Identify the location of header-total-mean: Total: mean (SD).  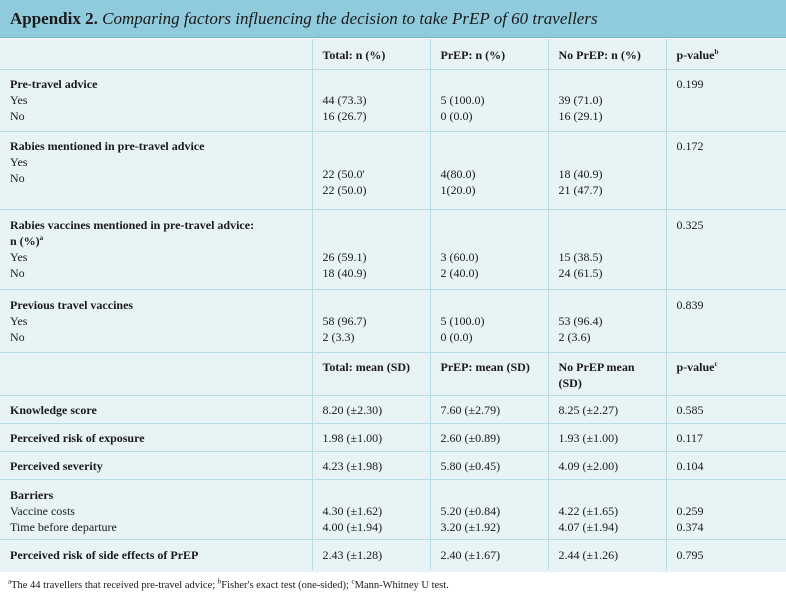
(371, 374).